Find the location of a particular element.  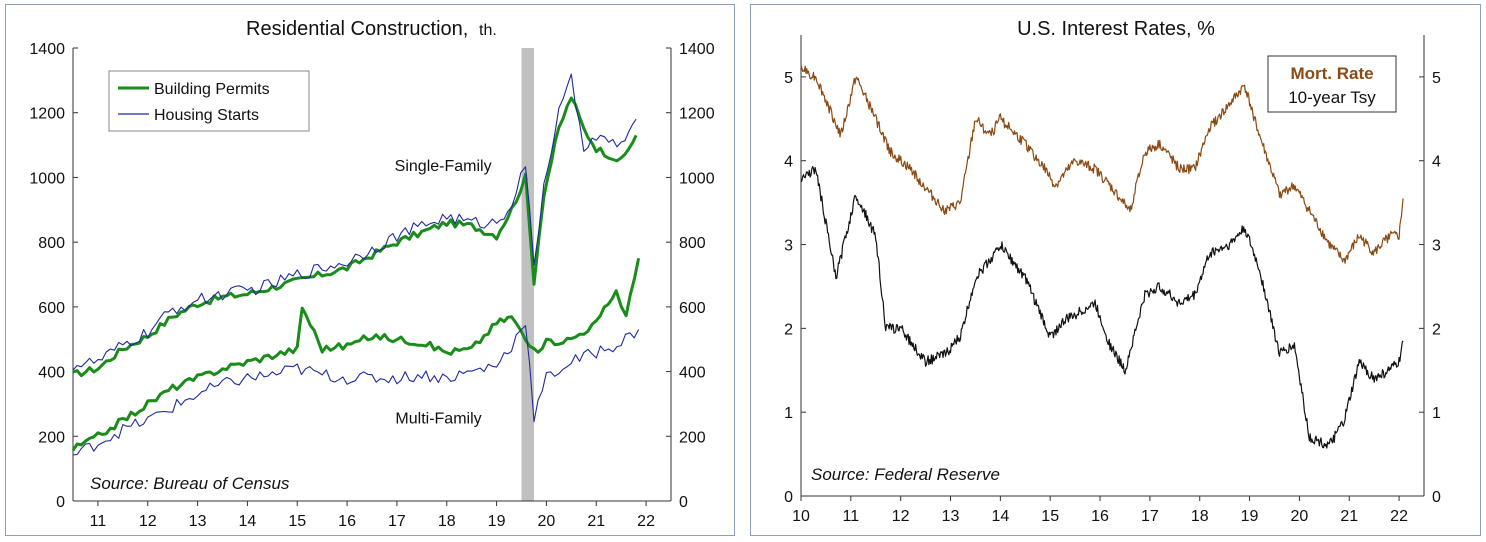

y-tick-label-right: 1 is located at coordinates (1436, 413).